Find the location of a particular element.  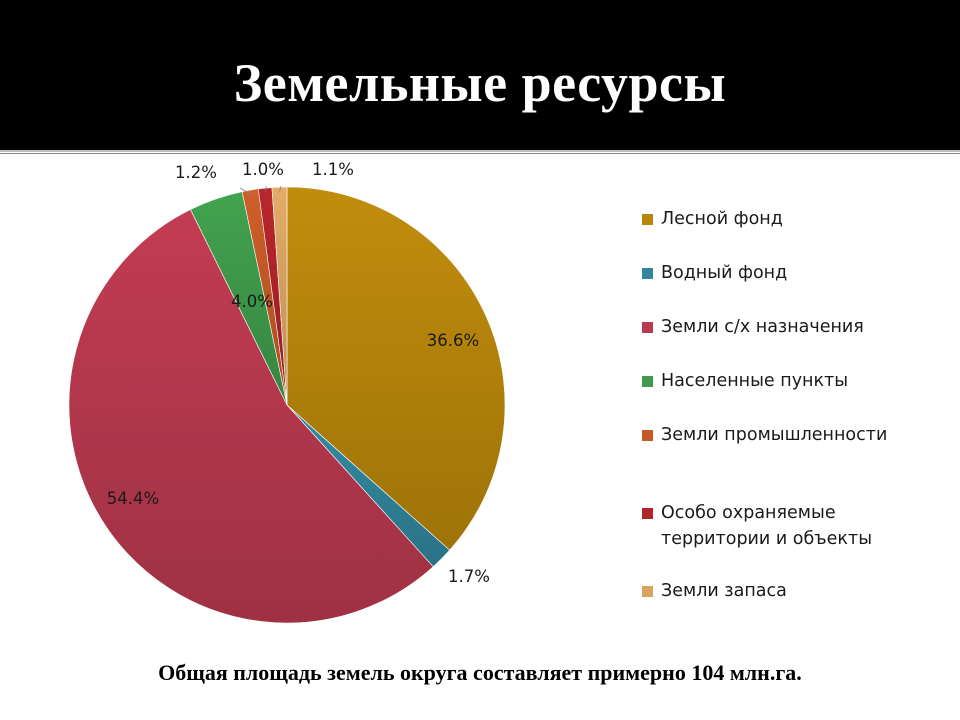

legend-label: Населенные пункты is located at coordinates (755, 381).